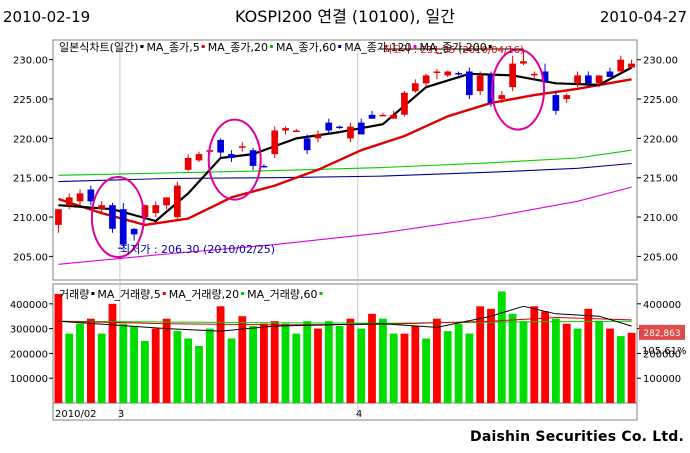 Image resolution: width=690 pixels, height=453 pixels. Describe the element at coordinates (121, 414) in the screenshot. I see `x-axis-label: 3` at that location.